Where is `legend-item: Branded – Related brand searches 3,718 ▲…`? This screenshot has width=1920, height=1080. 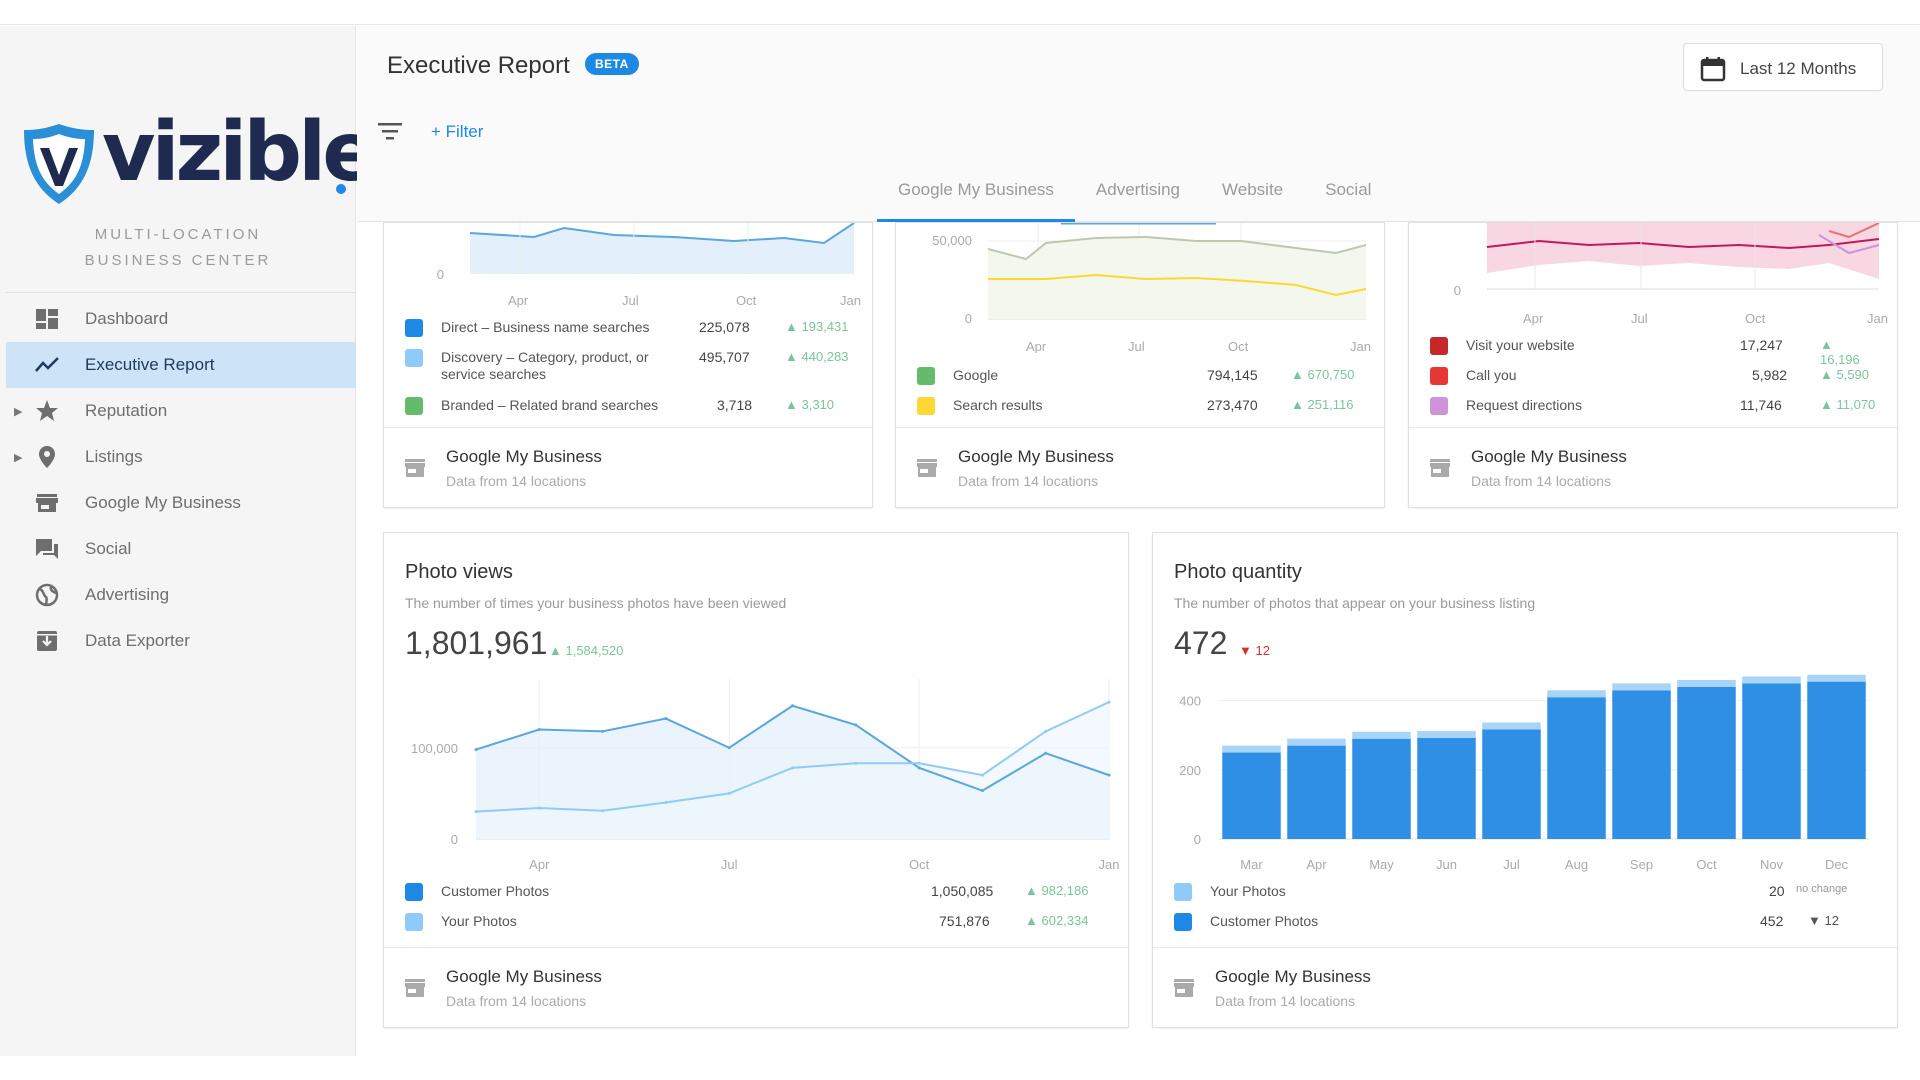 legend-item: Branded – Related brand searches 3,718 ▲… is located at coordinates (628, 407).